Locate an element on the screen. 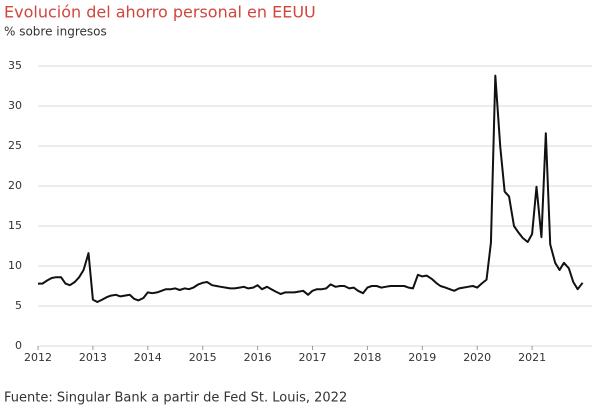 The height and width of the screenshot is (410, 600). x-tick-label: 2017 is located at coordinates (313, 357).